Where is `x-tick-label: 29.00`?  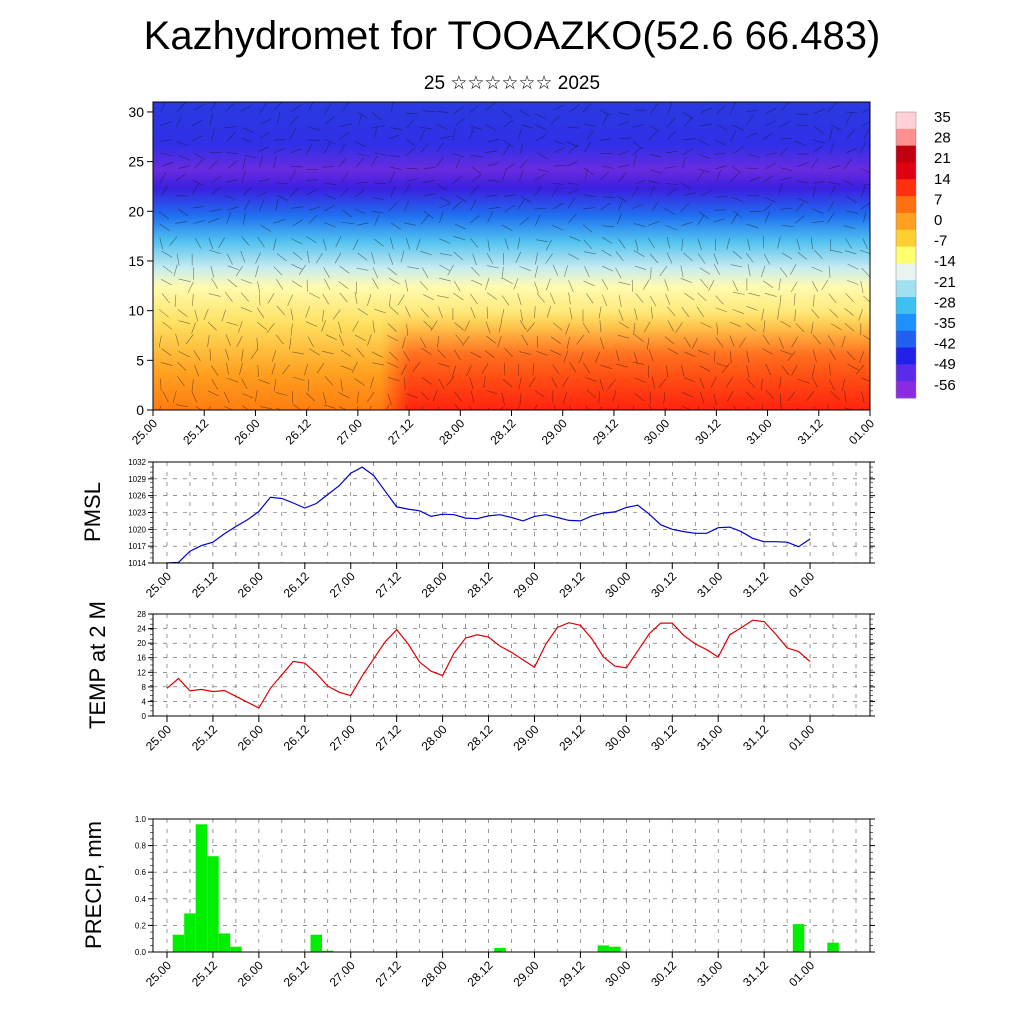
x-tick-label: 29.00 is located at coordinates (525, 584).